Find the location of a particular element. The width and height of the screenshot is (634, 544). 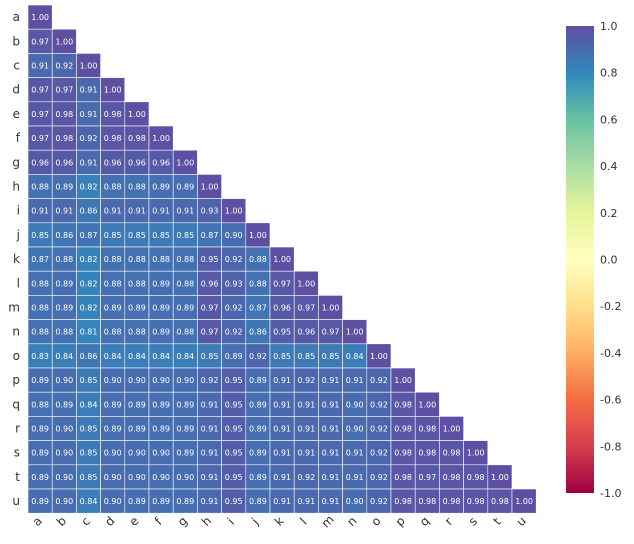

x-tick-label: d is located at coordinates (109, 521).